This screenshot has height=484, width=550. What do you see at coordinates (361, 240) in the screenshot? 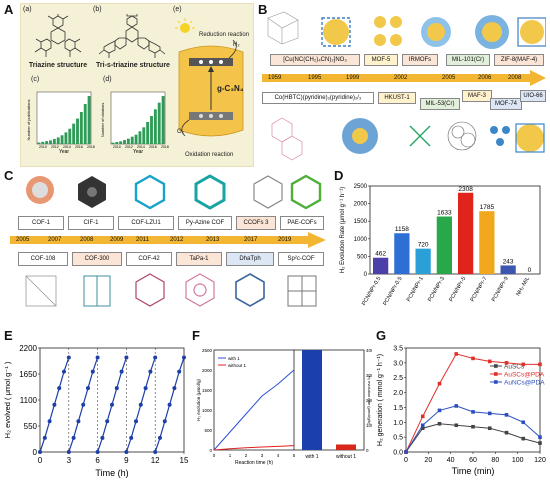
I see `y-tick-label: 1000` at bounding box center [361, 240].